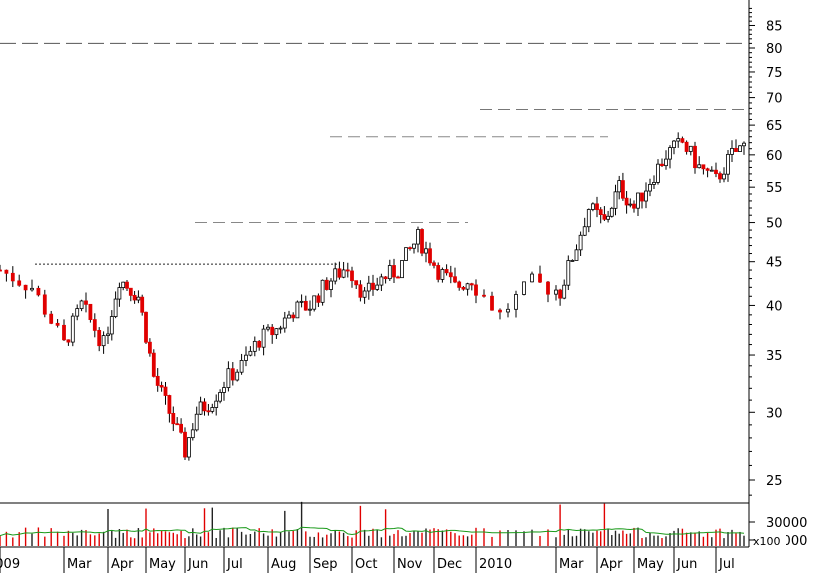 This screenshot has height=573, width=817. I want to click on volume-average-line, so click(372, 531).